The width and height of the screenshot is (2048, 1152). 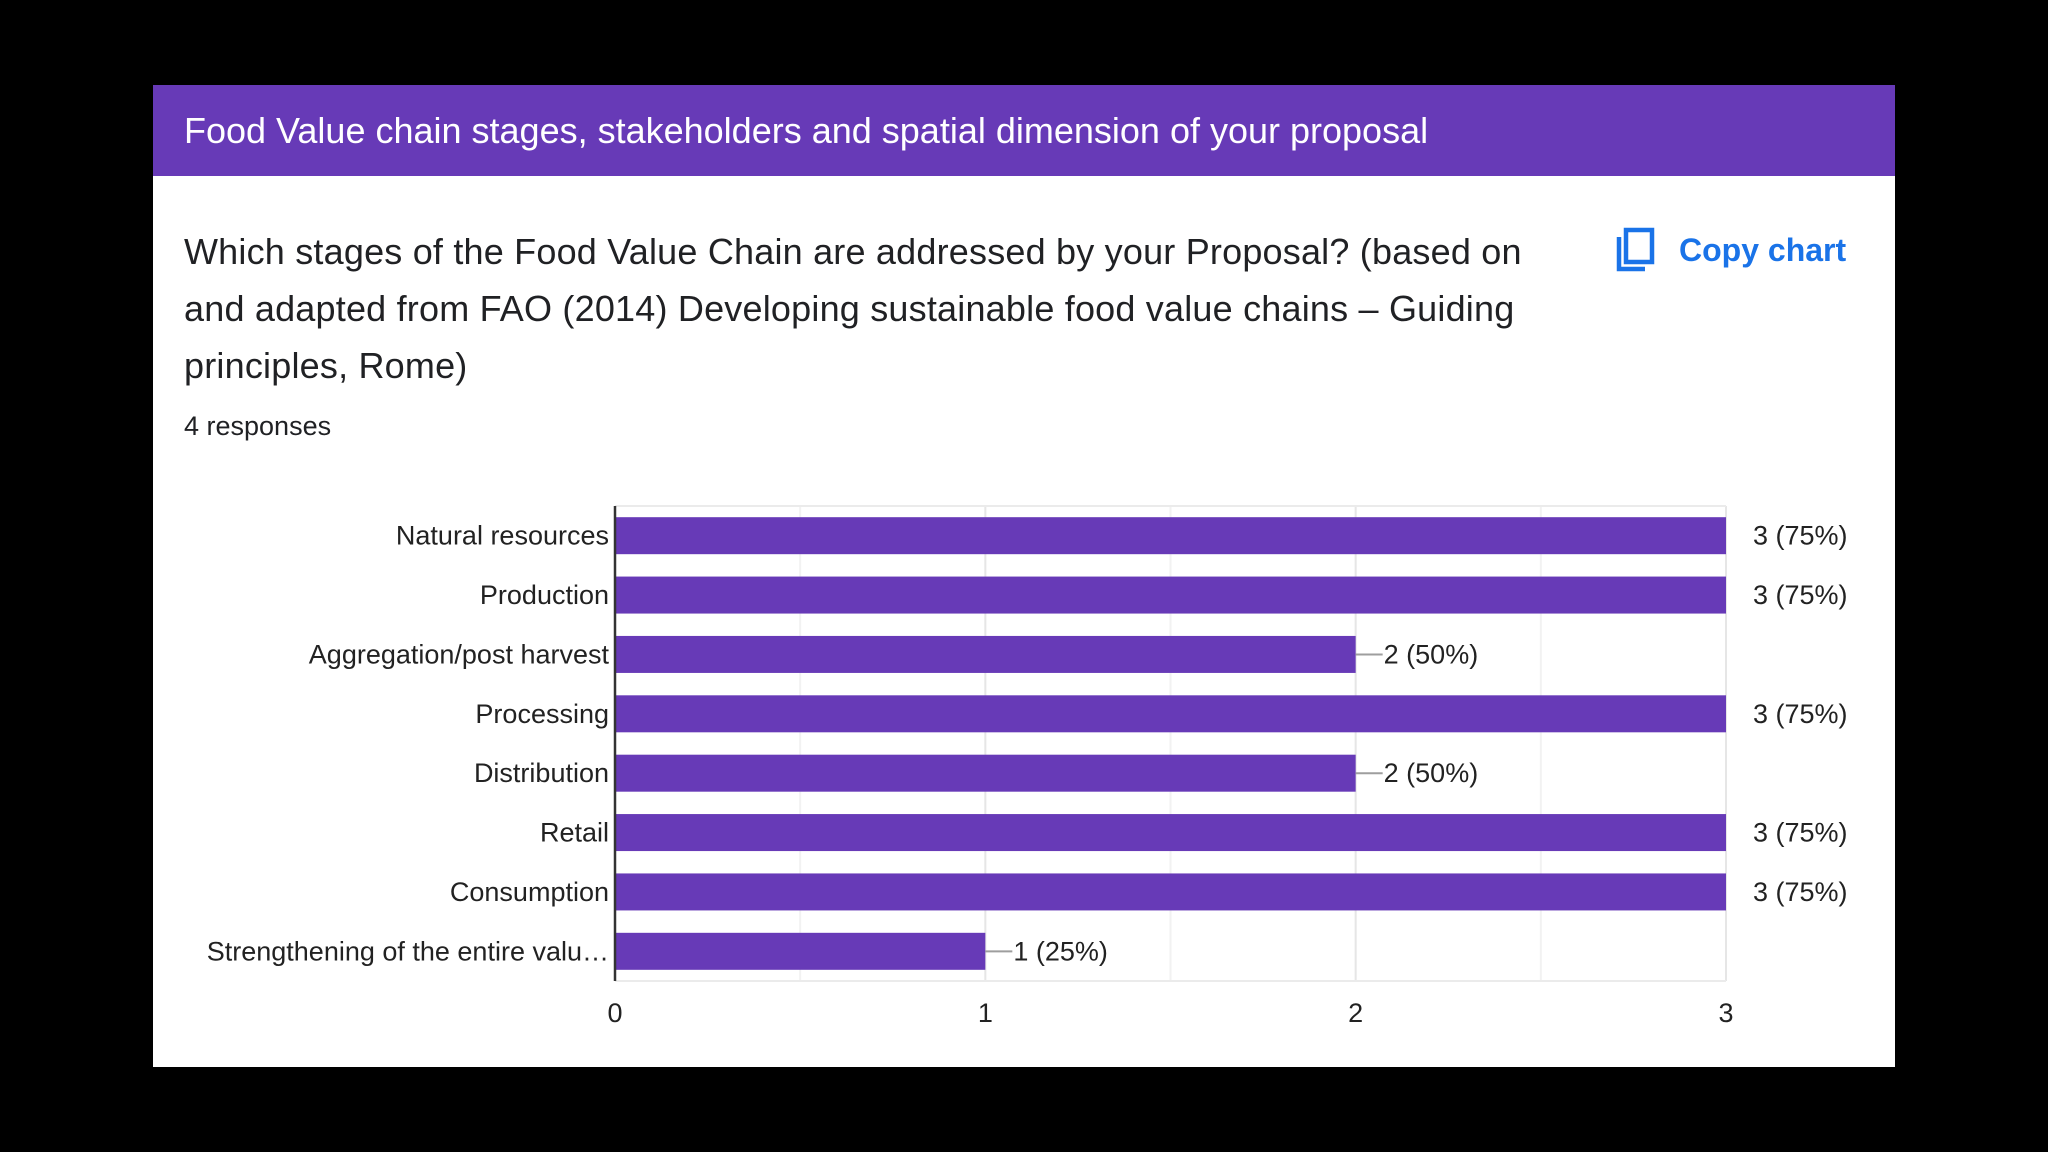 I want to click on x-tick-label: 2, so click(x=1355, y=1013).